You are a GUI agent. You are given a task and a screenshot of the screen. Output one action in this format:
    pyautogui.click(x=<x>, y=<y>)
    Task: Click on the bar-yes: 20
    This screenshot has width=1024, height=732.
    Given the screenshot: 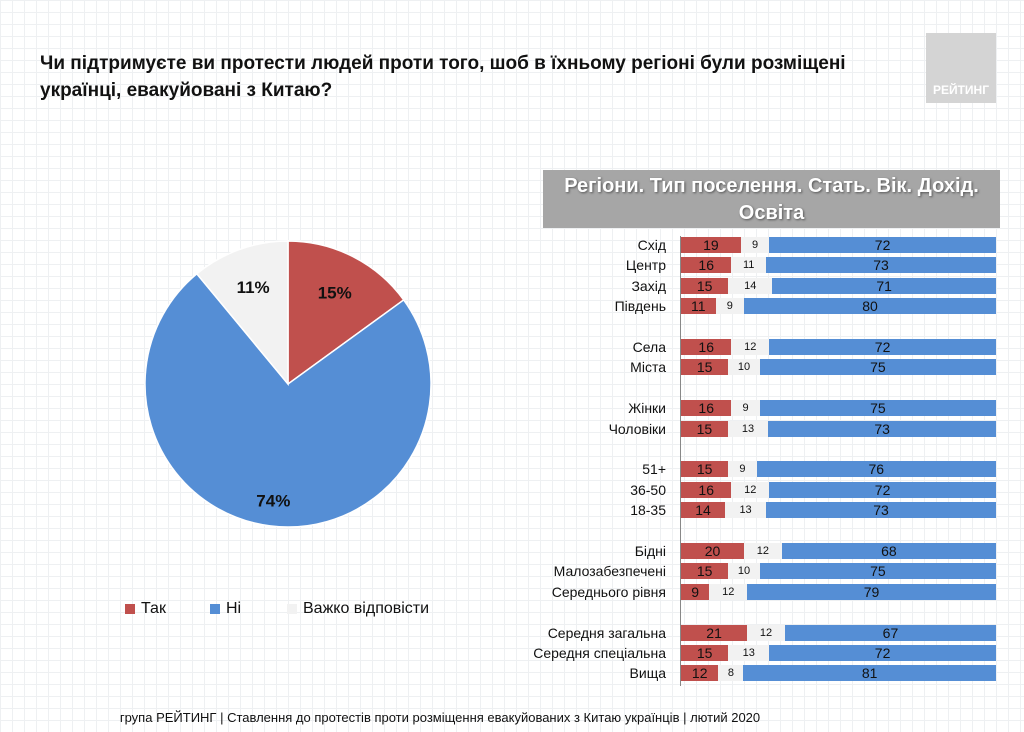 What is the action you would take?
    pyautogui.click(x=712, y=551)
    